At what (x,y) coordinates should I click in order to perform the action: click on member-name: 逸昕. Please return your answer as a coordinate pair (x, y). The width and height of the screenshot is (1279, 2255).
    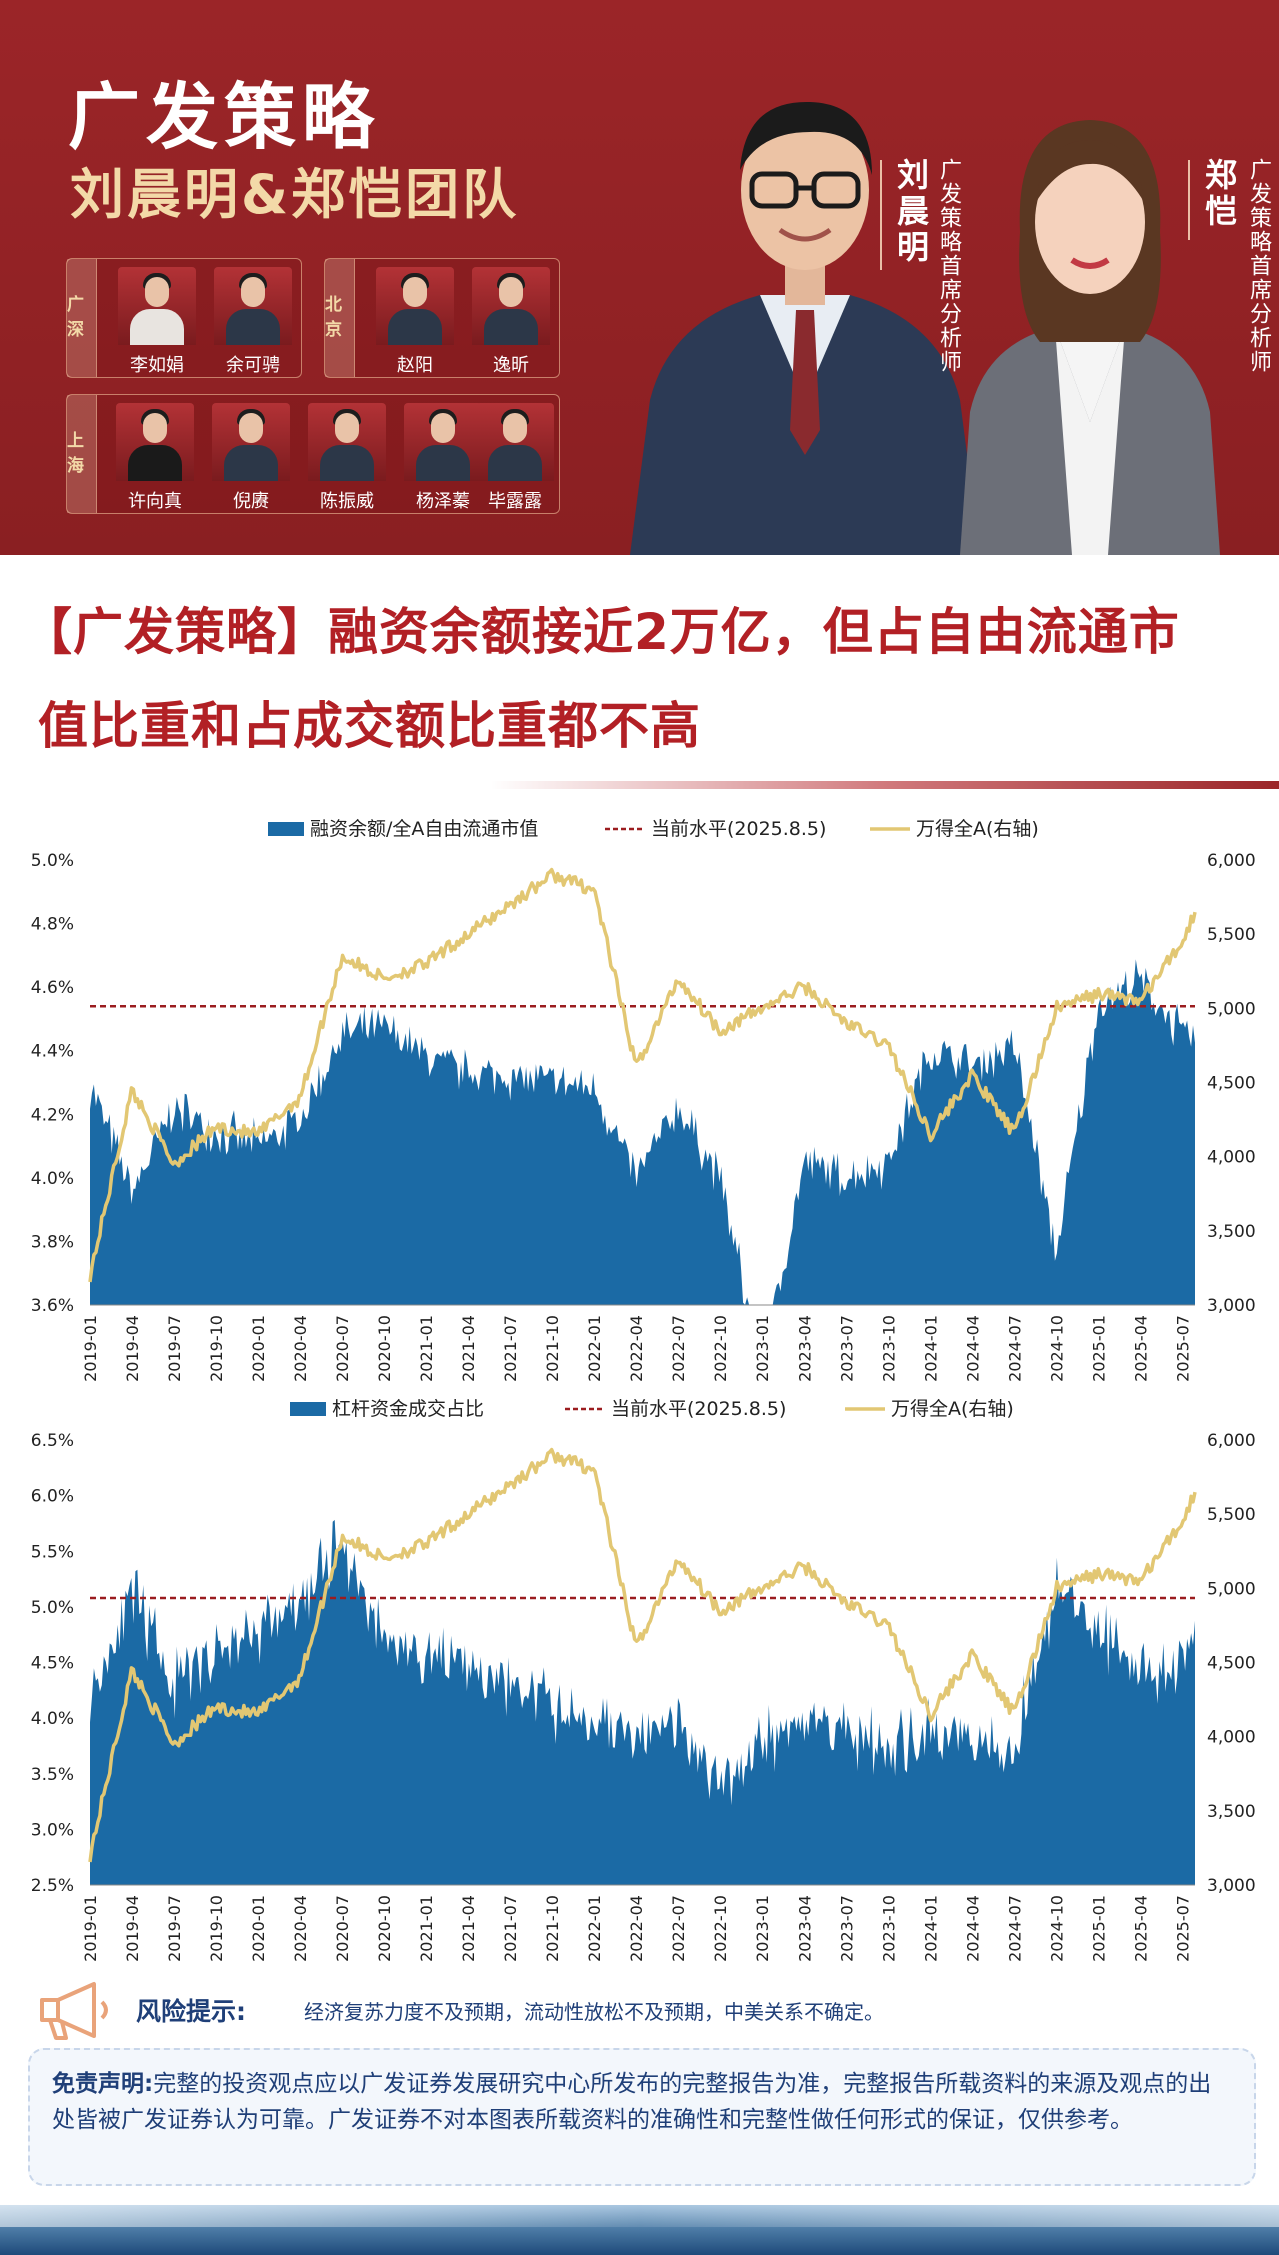
    Looking at the image, I should click on (511, 365).